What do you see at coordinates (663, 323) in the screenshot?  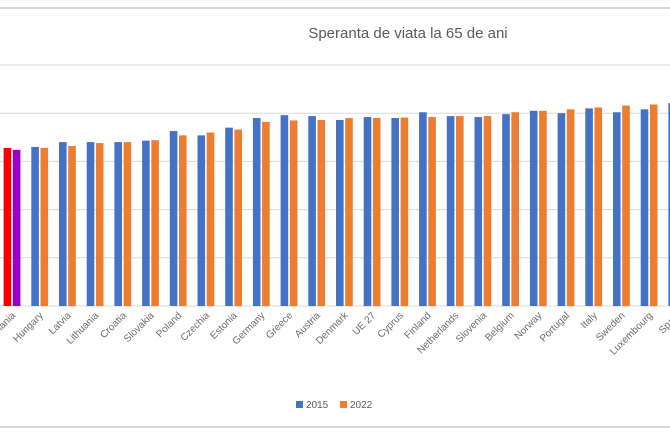 I see `x-tick-label: Spain` at bounding box center [663, 323].